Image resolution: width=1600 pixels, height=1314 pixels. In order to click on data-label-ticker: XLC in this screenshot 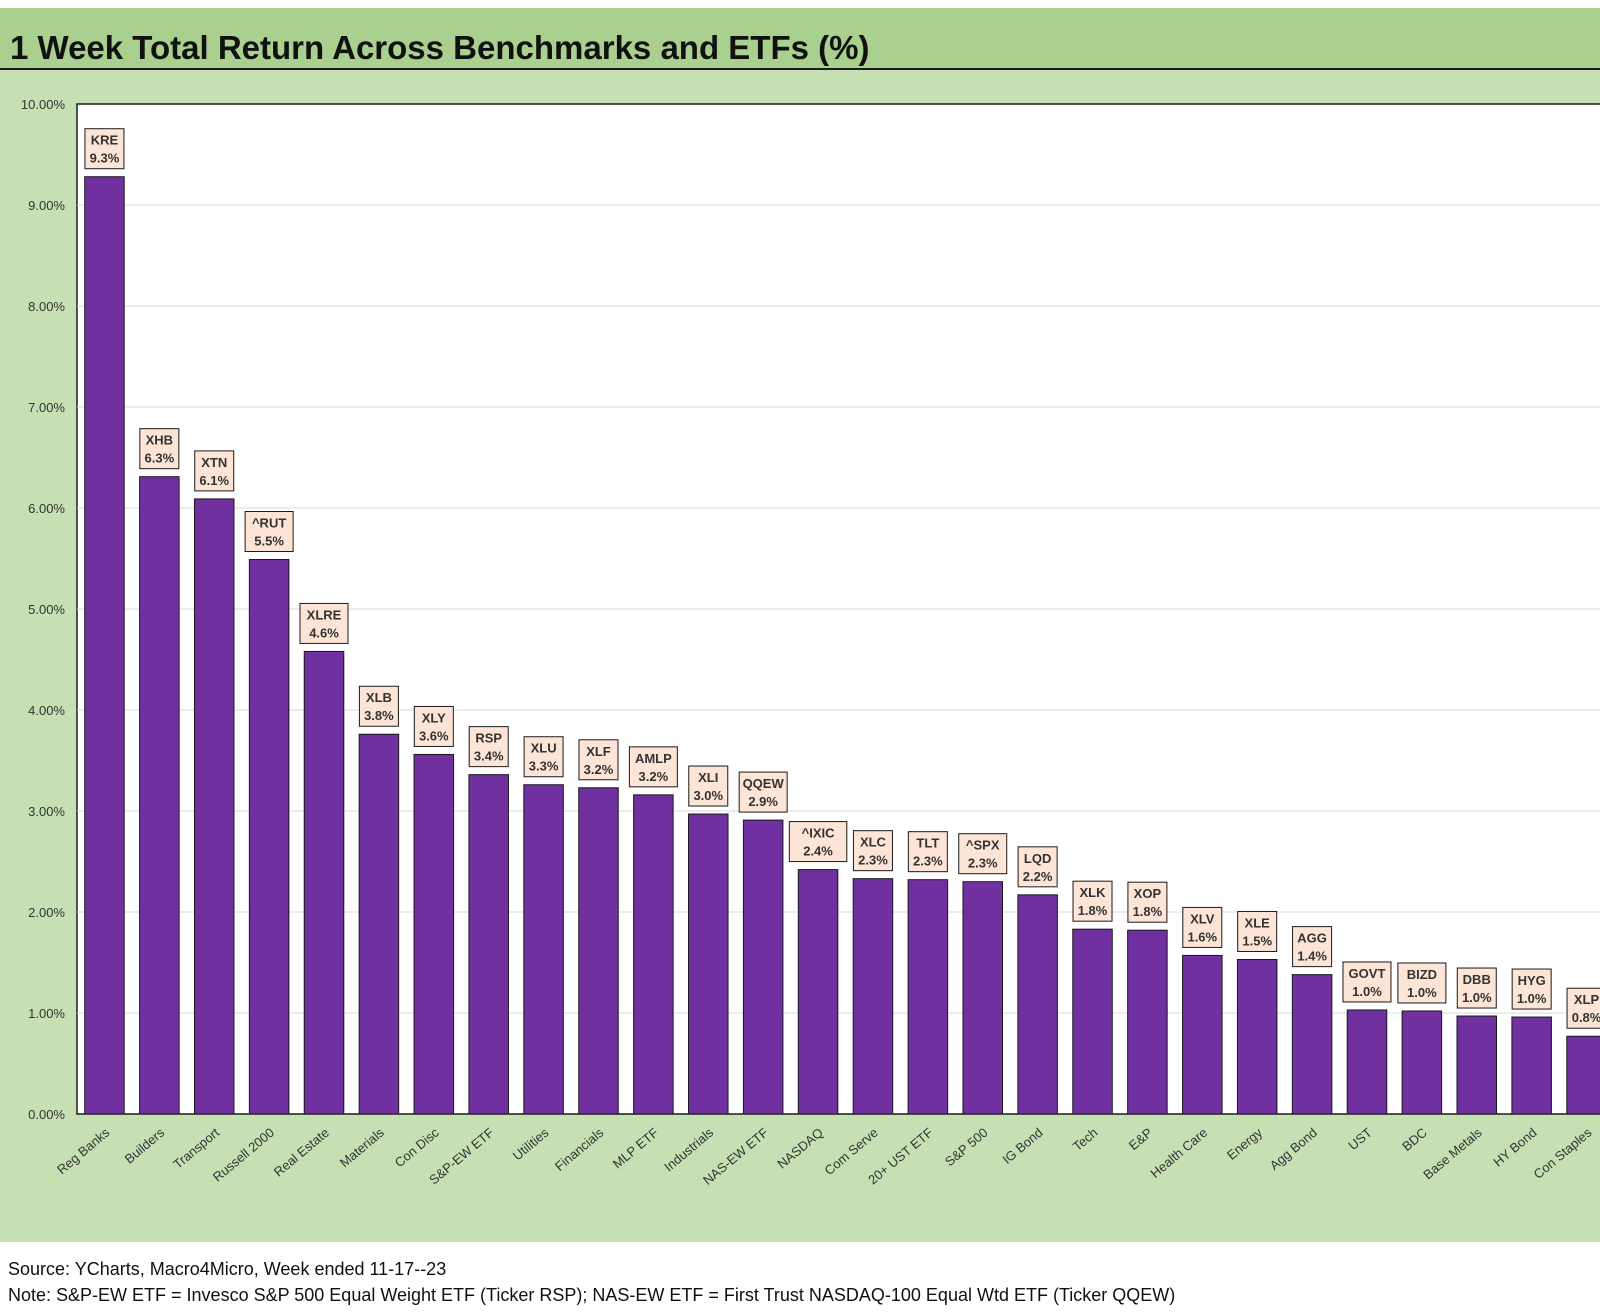, I will do `click(873, 842)`.